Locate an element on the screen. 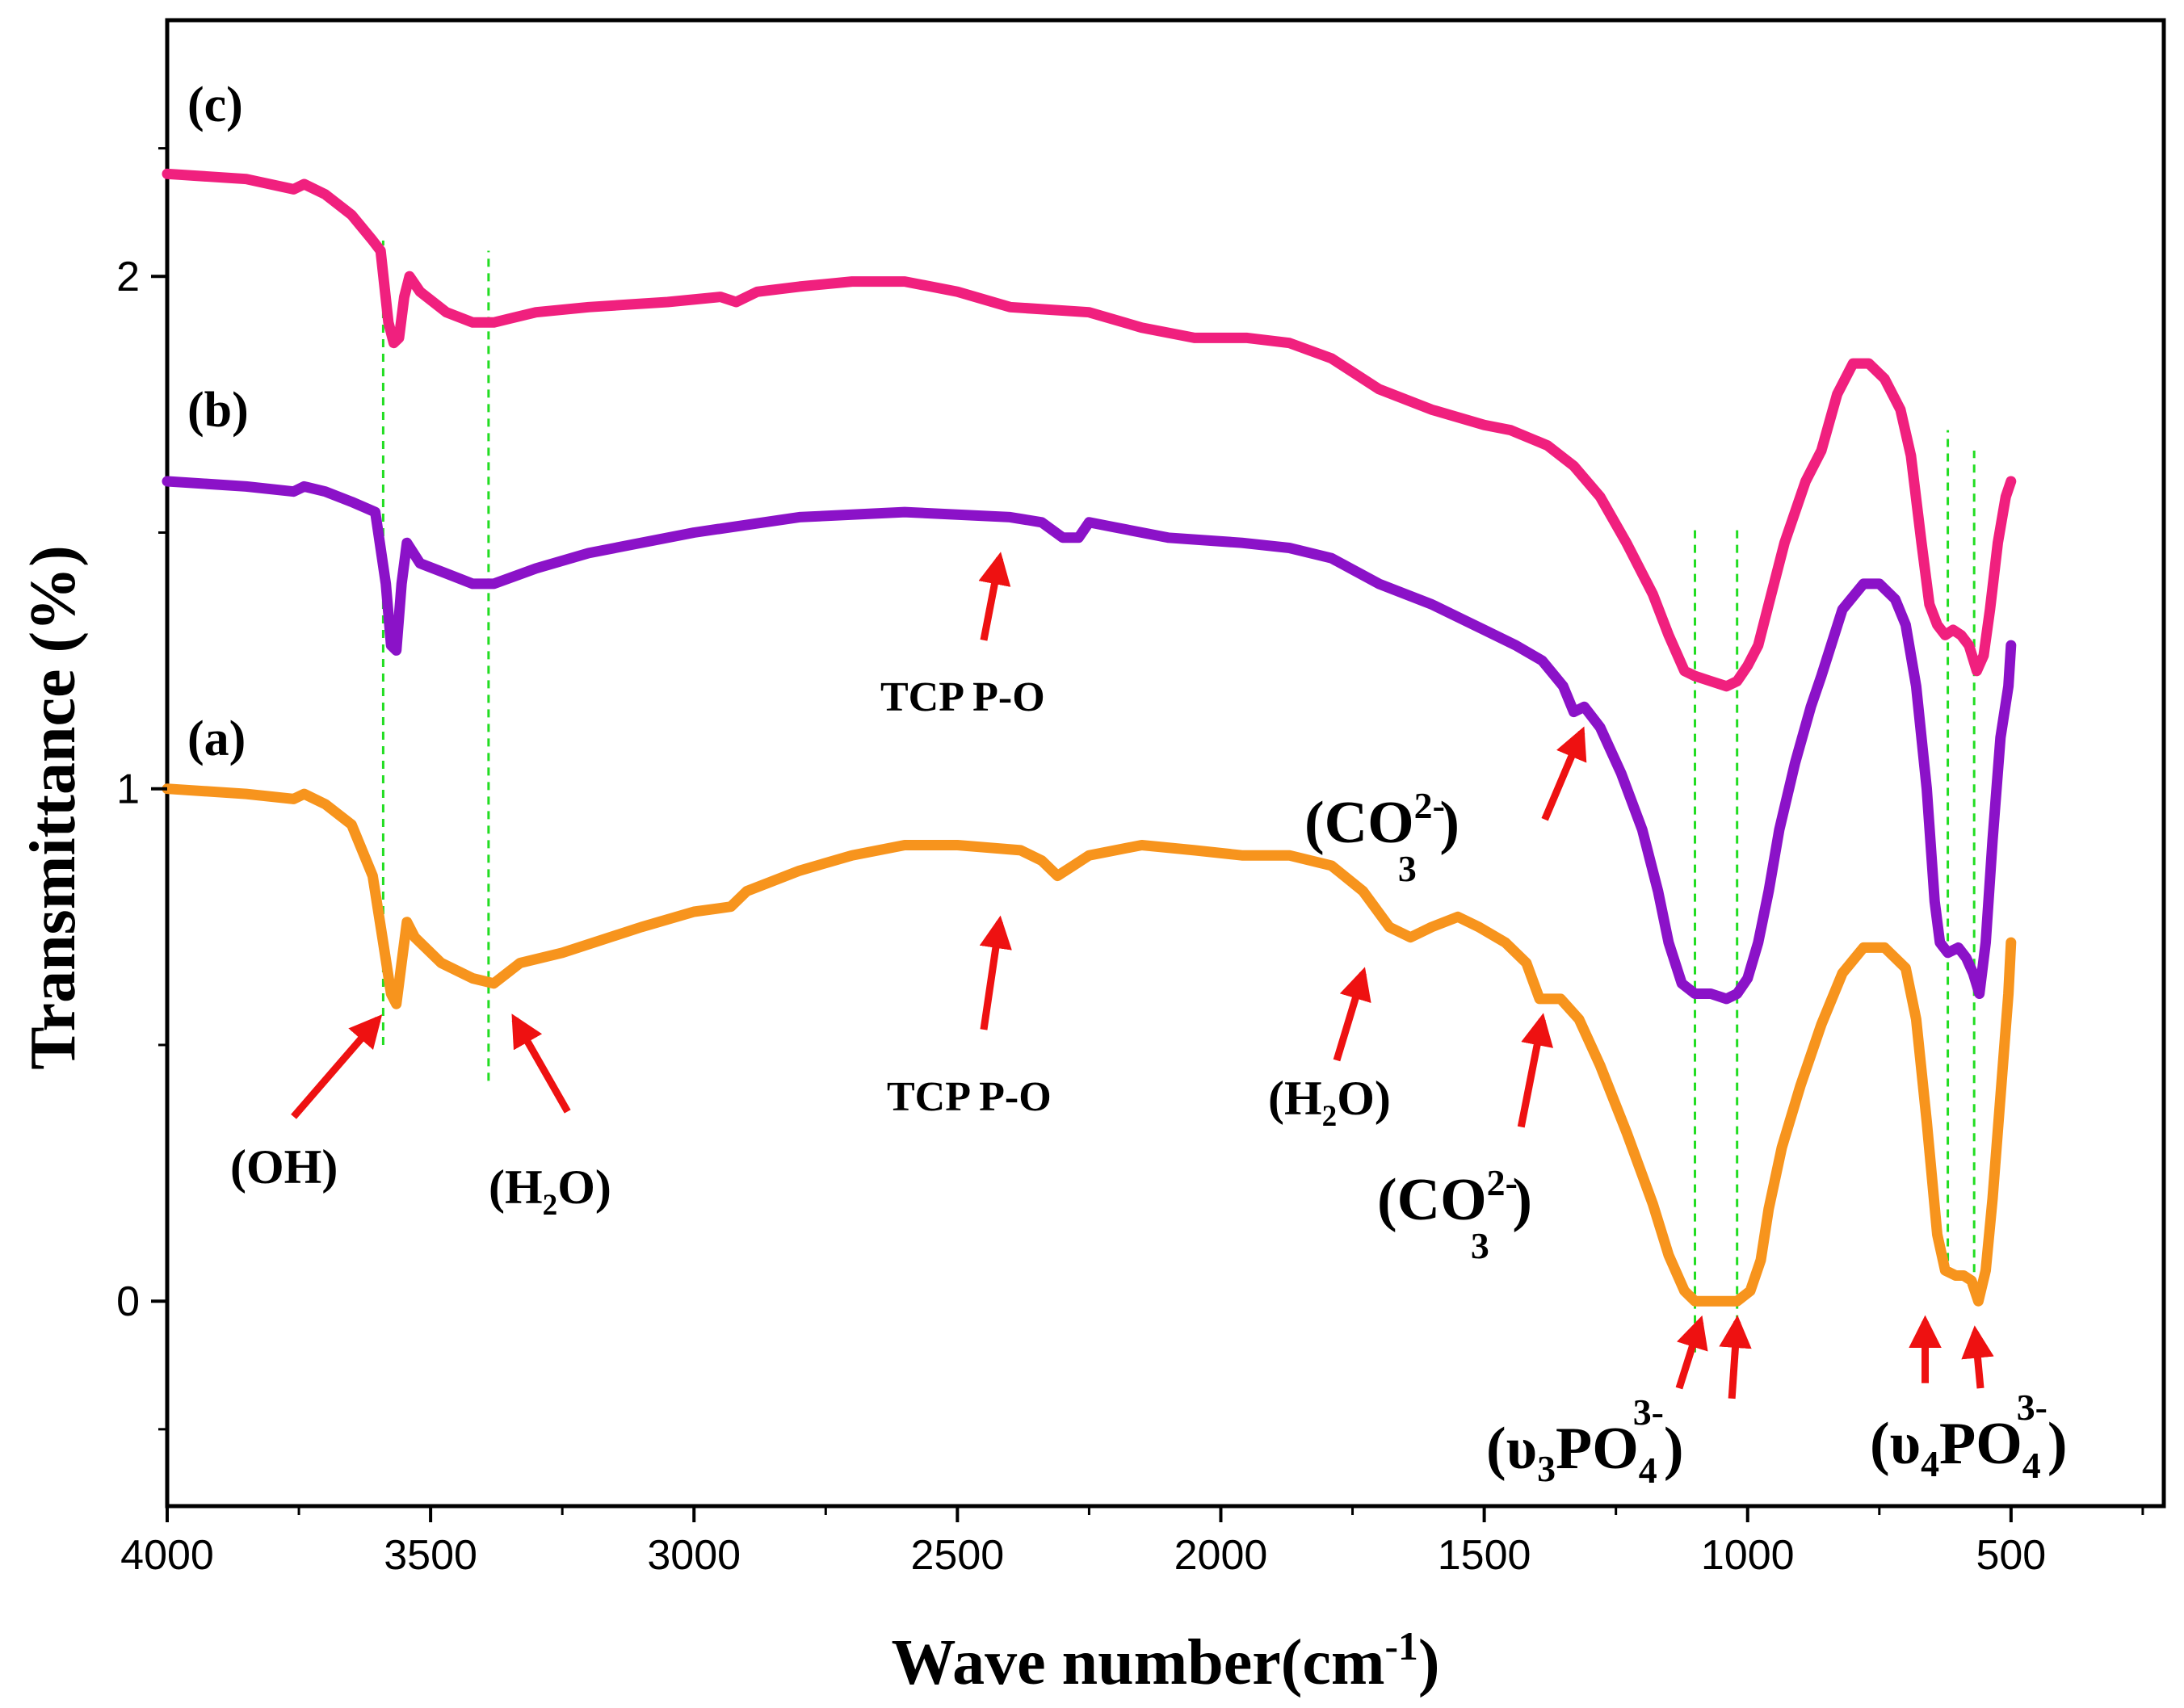 This screenshot has width=2184, height=1708. y-tick-label-2: 2 is located at coordinates (128, 277).